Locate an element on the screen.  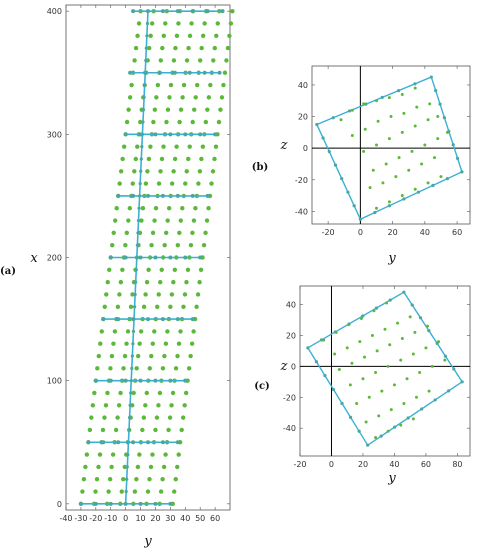
x-axis-label: y is located at coordinates (391, 478).